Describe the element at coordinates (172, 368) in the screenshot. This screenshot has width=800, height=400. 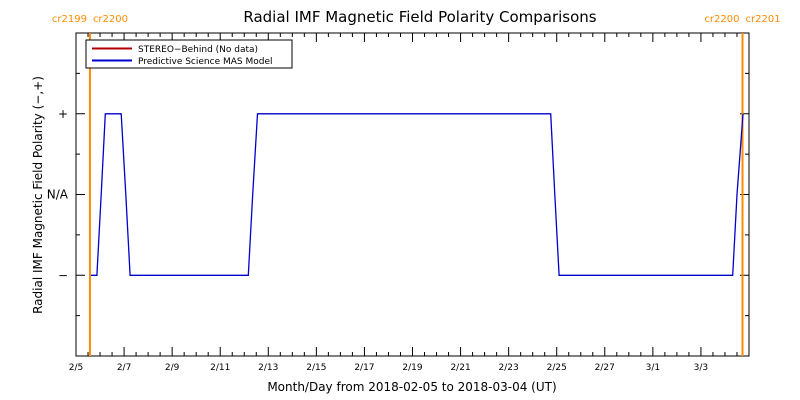
I see `x-tick-label: 2/9` at that location.